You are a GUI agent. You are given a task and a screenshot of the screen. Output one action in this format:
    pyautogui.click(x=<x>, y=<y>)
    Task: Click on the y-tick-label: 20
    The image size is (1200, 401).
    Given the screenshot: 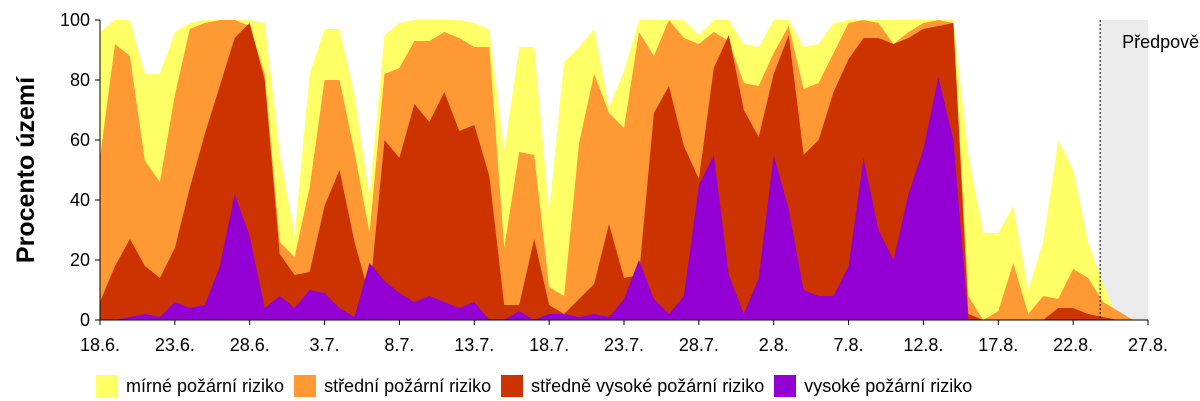 What is the action you would take?
    pyautogui.click(x=80, y=260)
    